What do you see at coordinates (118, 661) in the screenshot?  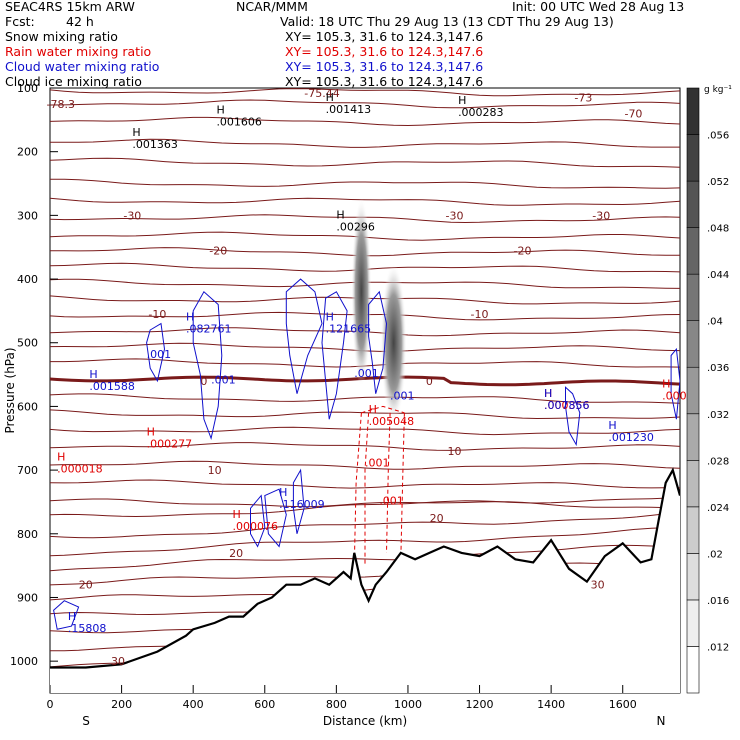 I see `isotherm-label: 30` at bounding box center [118, 661].